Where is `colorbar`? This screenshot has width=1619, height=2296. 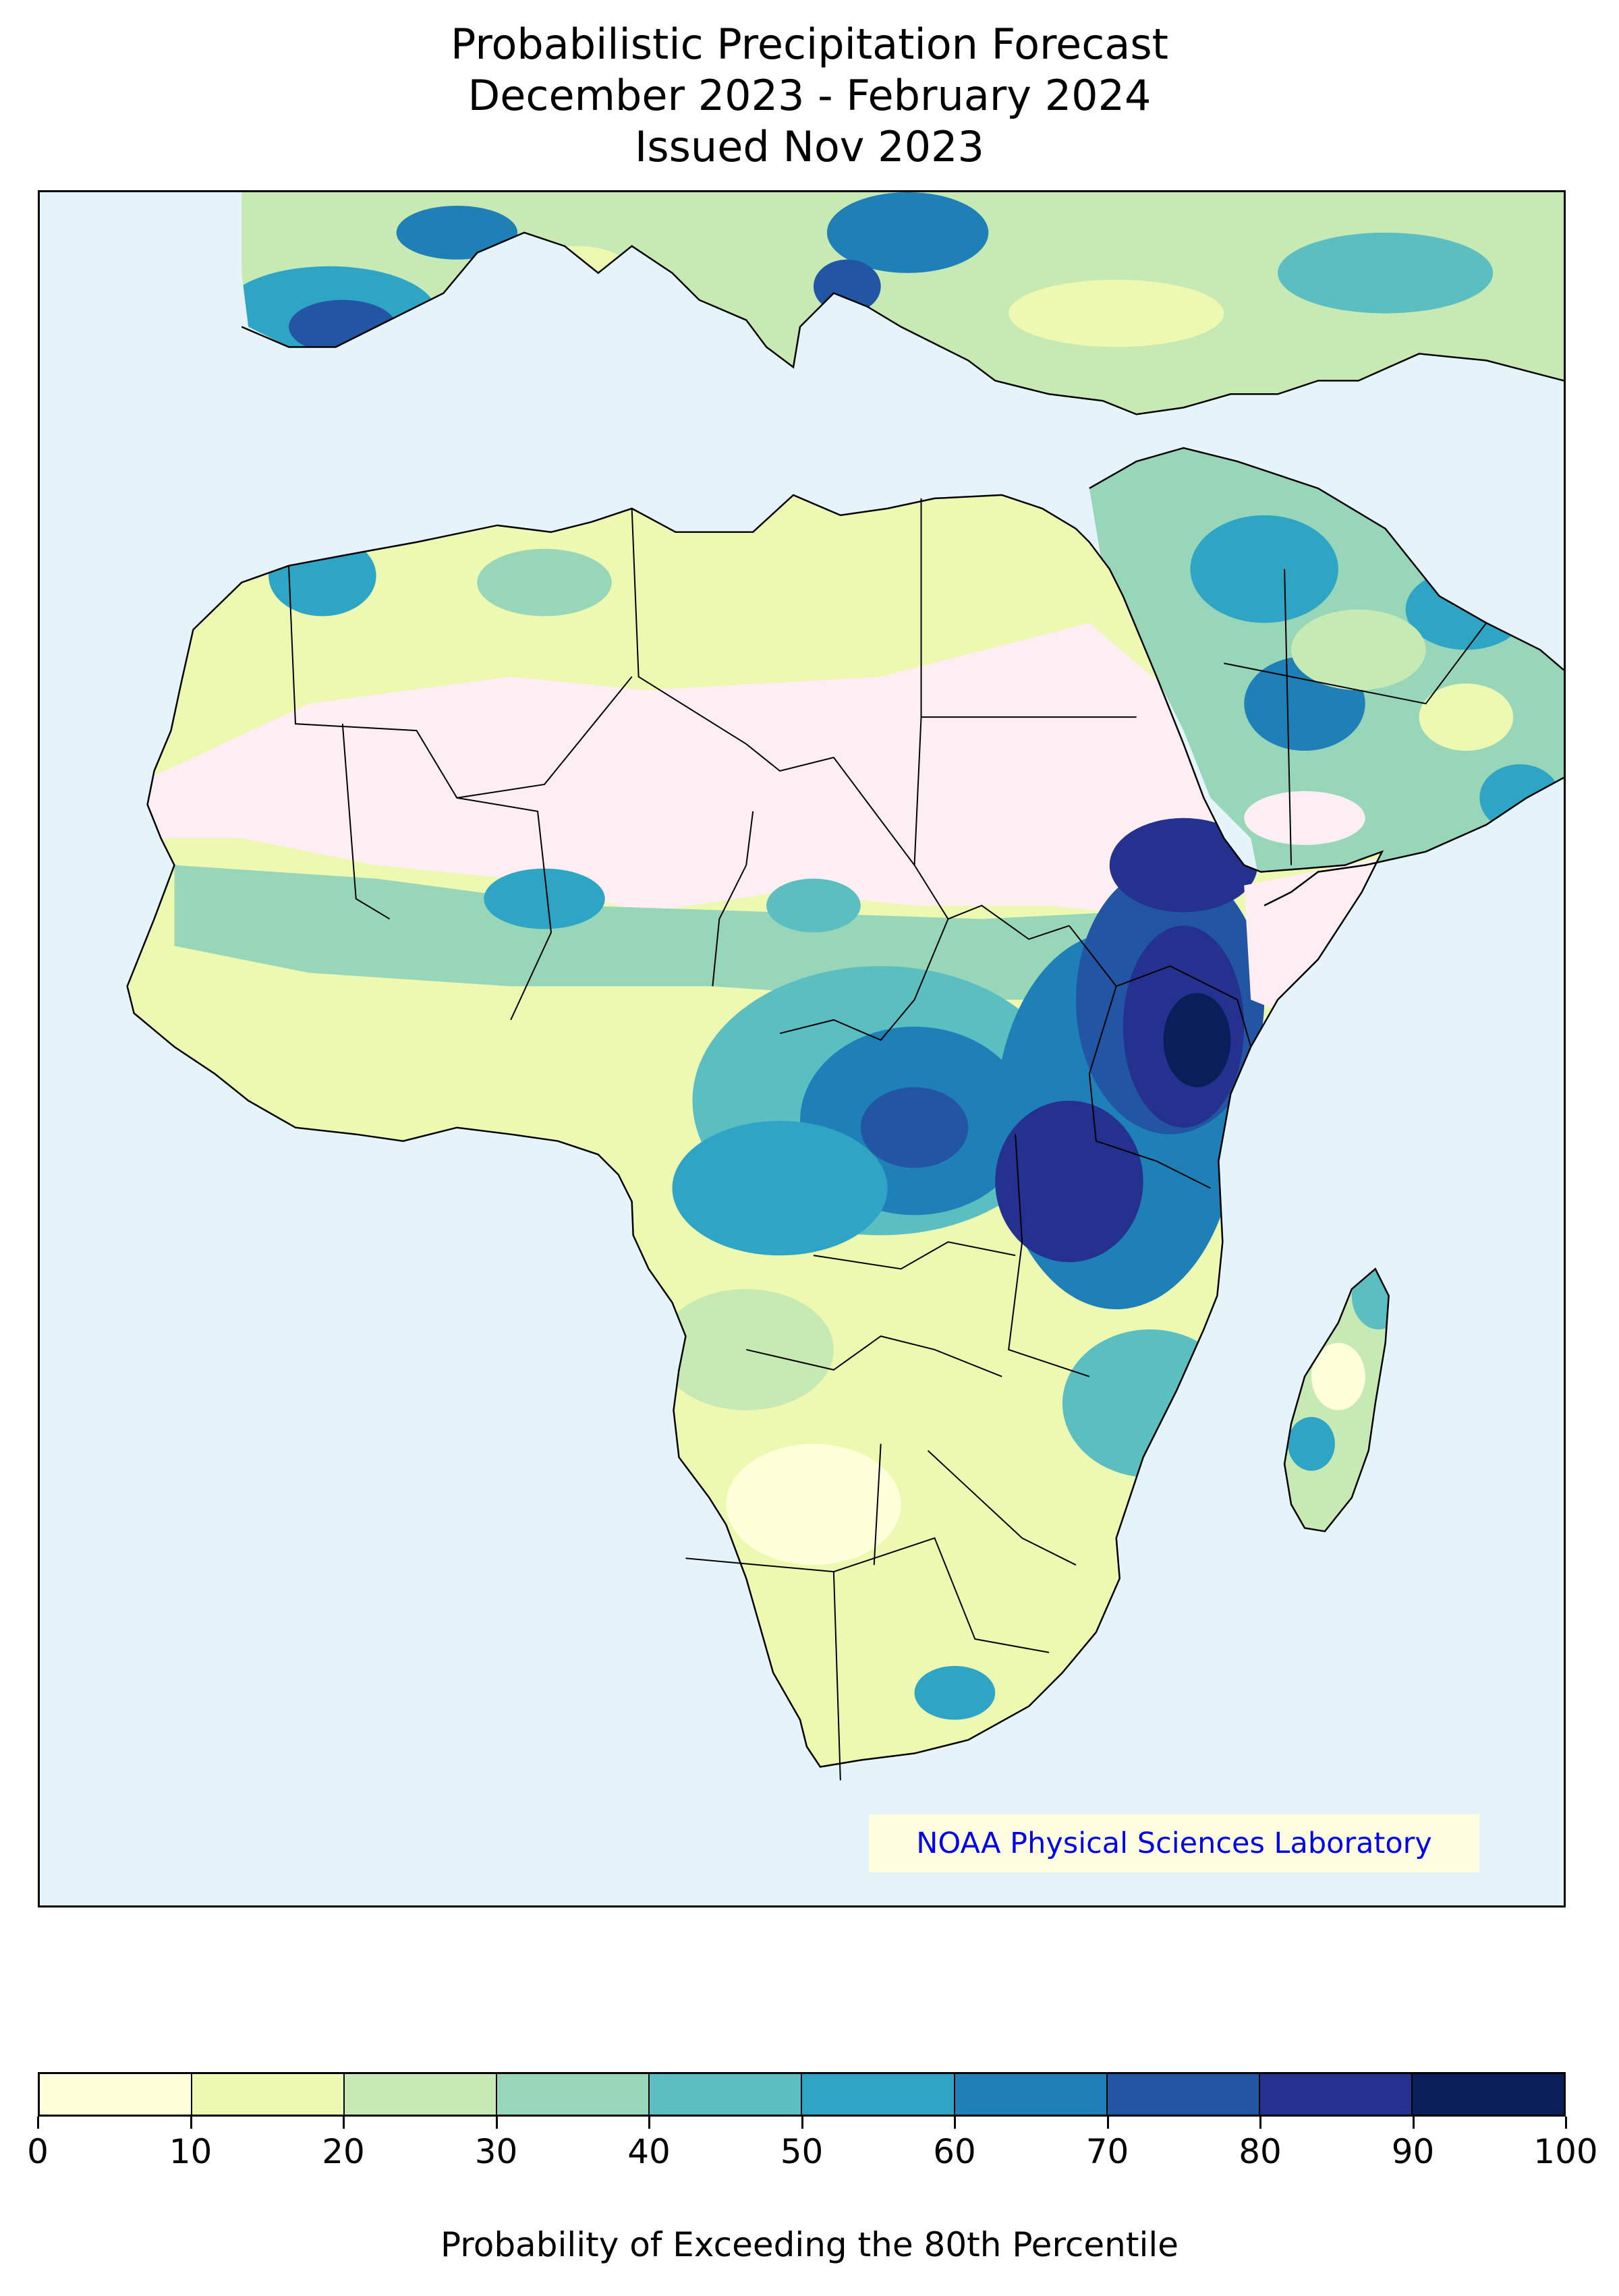
colorbar is located at coordinates (802, 2094).